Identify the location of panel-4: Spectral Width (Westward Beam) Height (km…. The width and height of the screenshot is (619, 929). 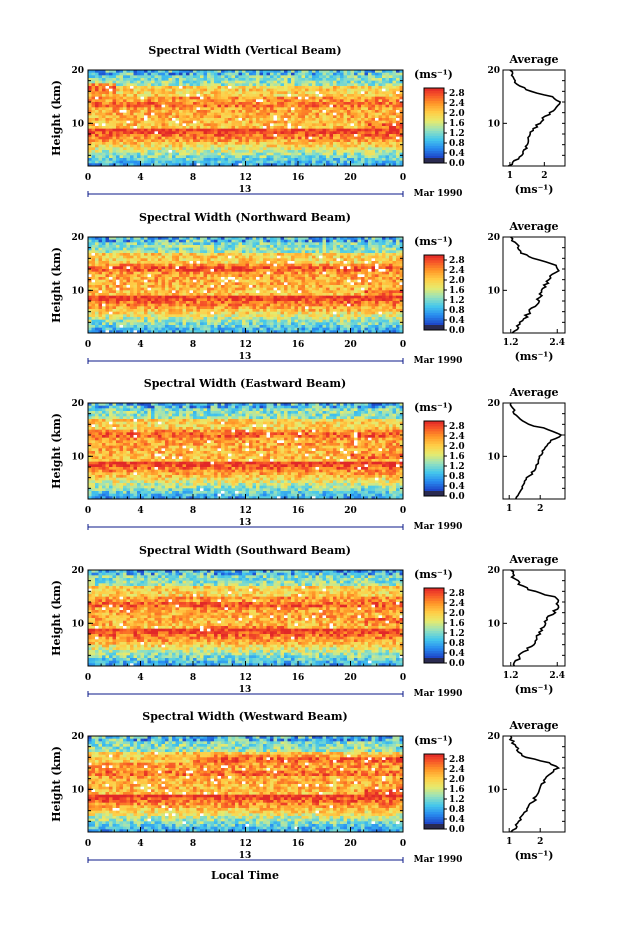
(308, 787).